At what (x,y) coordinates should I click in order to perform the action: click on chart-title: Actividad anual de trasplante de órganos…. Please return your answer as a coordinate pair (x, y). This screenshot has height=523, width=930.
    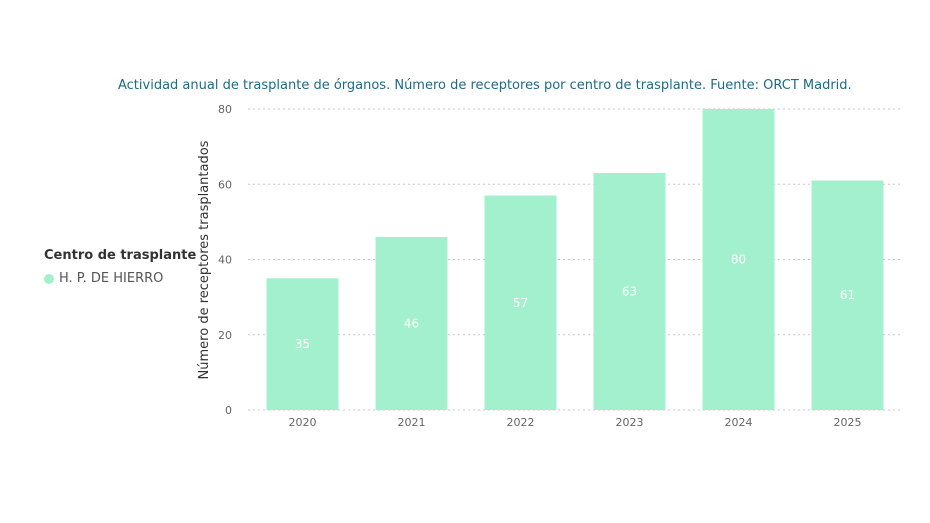
    Looking at the image, I should click on (485, 85).